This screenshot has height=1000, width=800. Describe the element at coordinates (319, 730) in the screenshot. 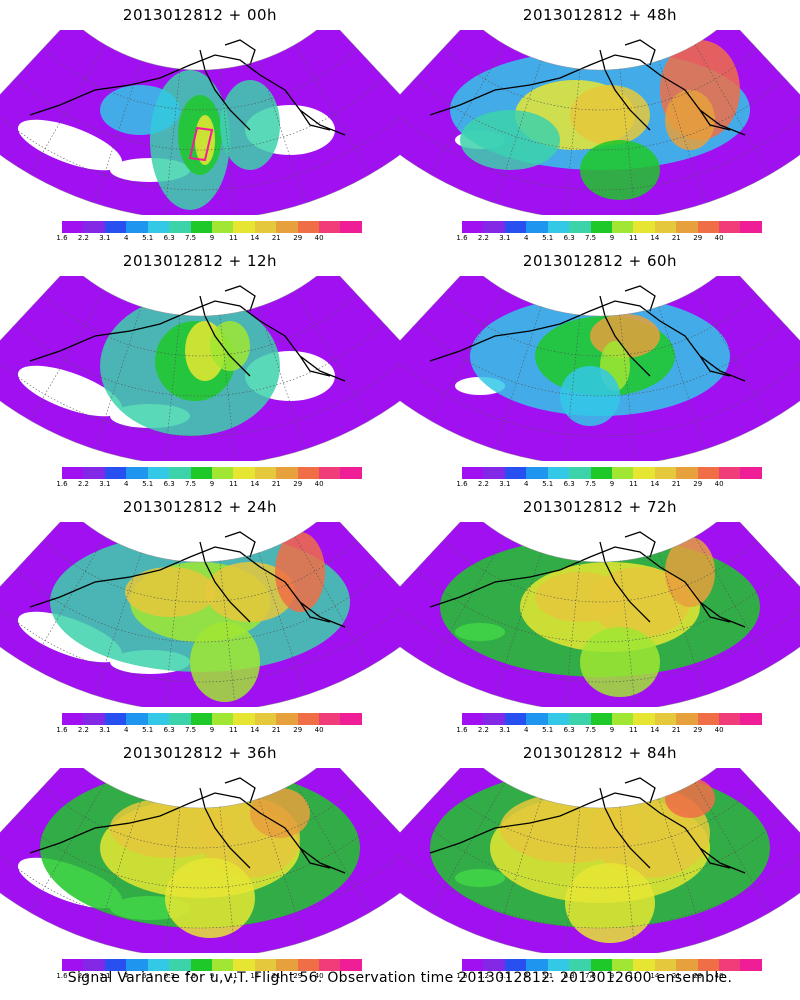

I see `colorbar-tick-label: 40` at that location.